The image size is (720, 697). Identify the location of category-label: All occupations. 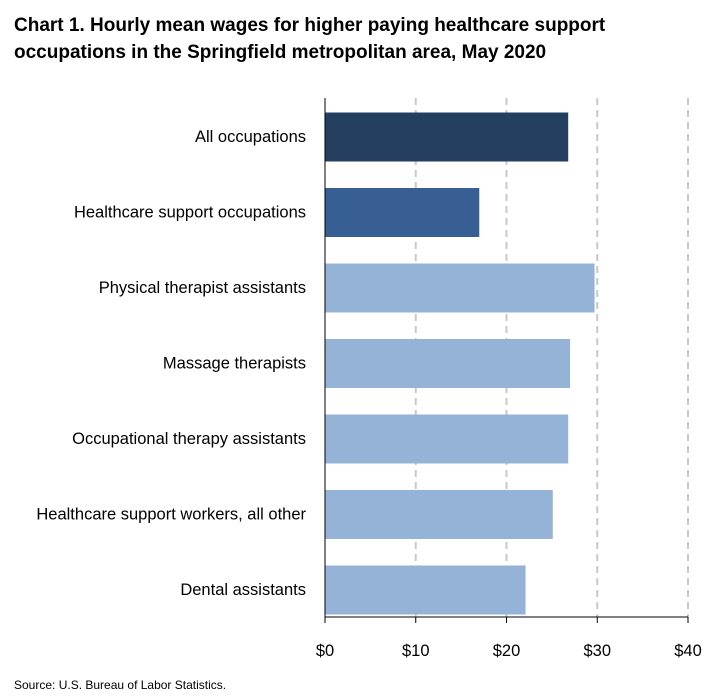
(250, 137).